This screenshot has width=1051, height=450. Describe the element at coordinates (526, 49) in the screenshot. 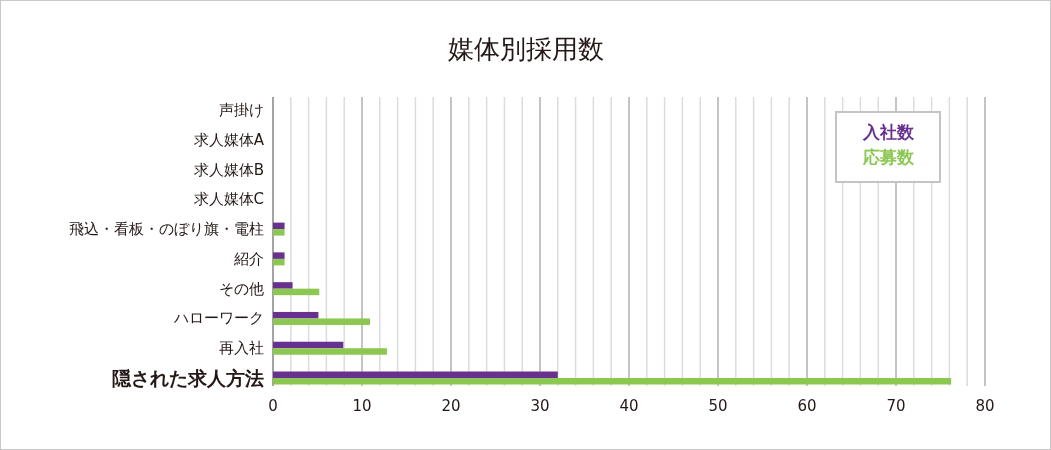

I see `title: 媒体別採用数` at that location.